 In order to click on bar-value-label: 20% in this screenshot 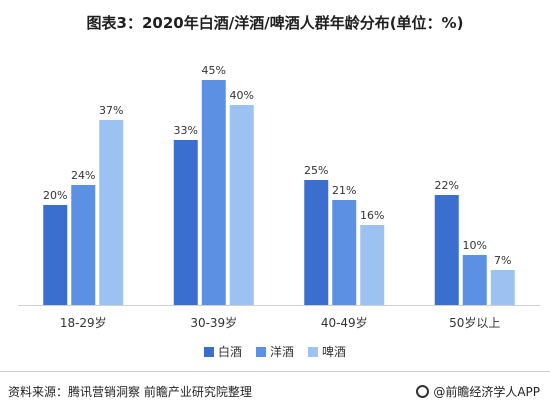, I will do `click(55, 195)`.